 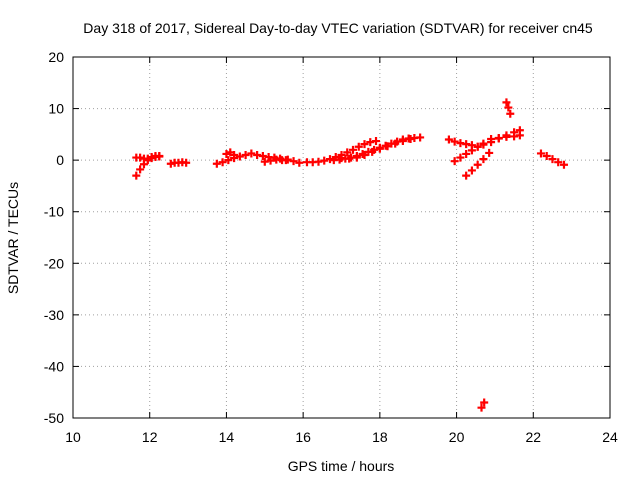 I want to click on x-tick-label: 20, so click(x=457, y=437).